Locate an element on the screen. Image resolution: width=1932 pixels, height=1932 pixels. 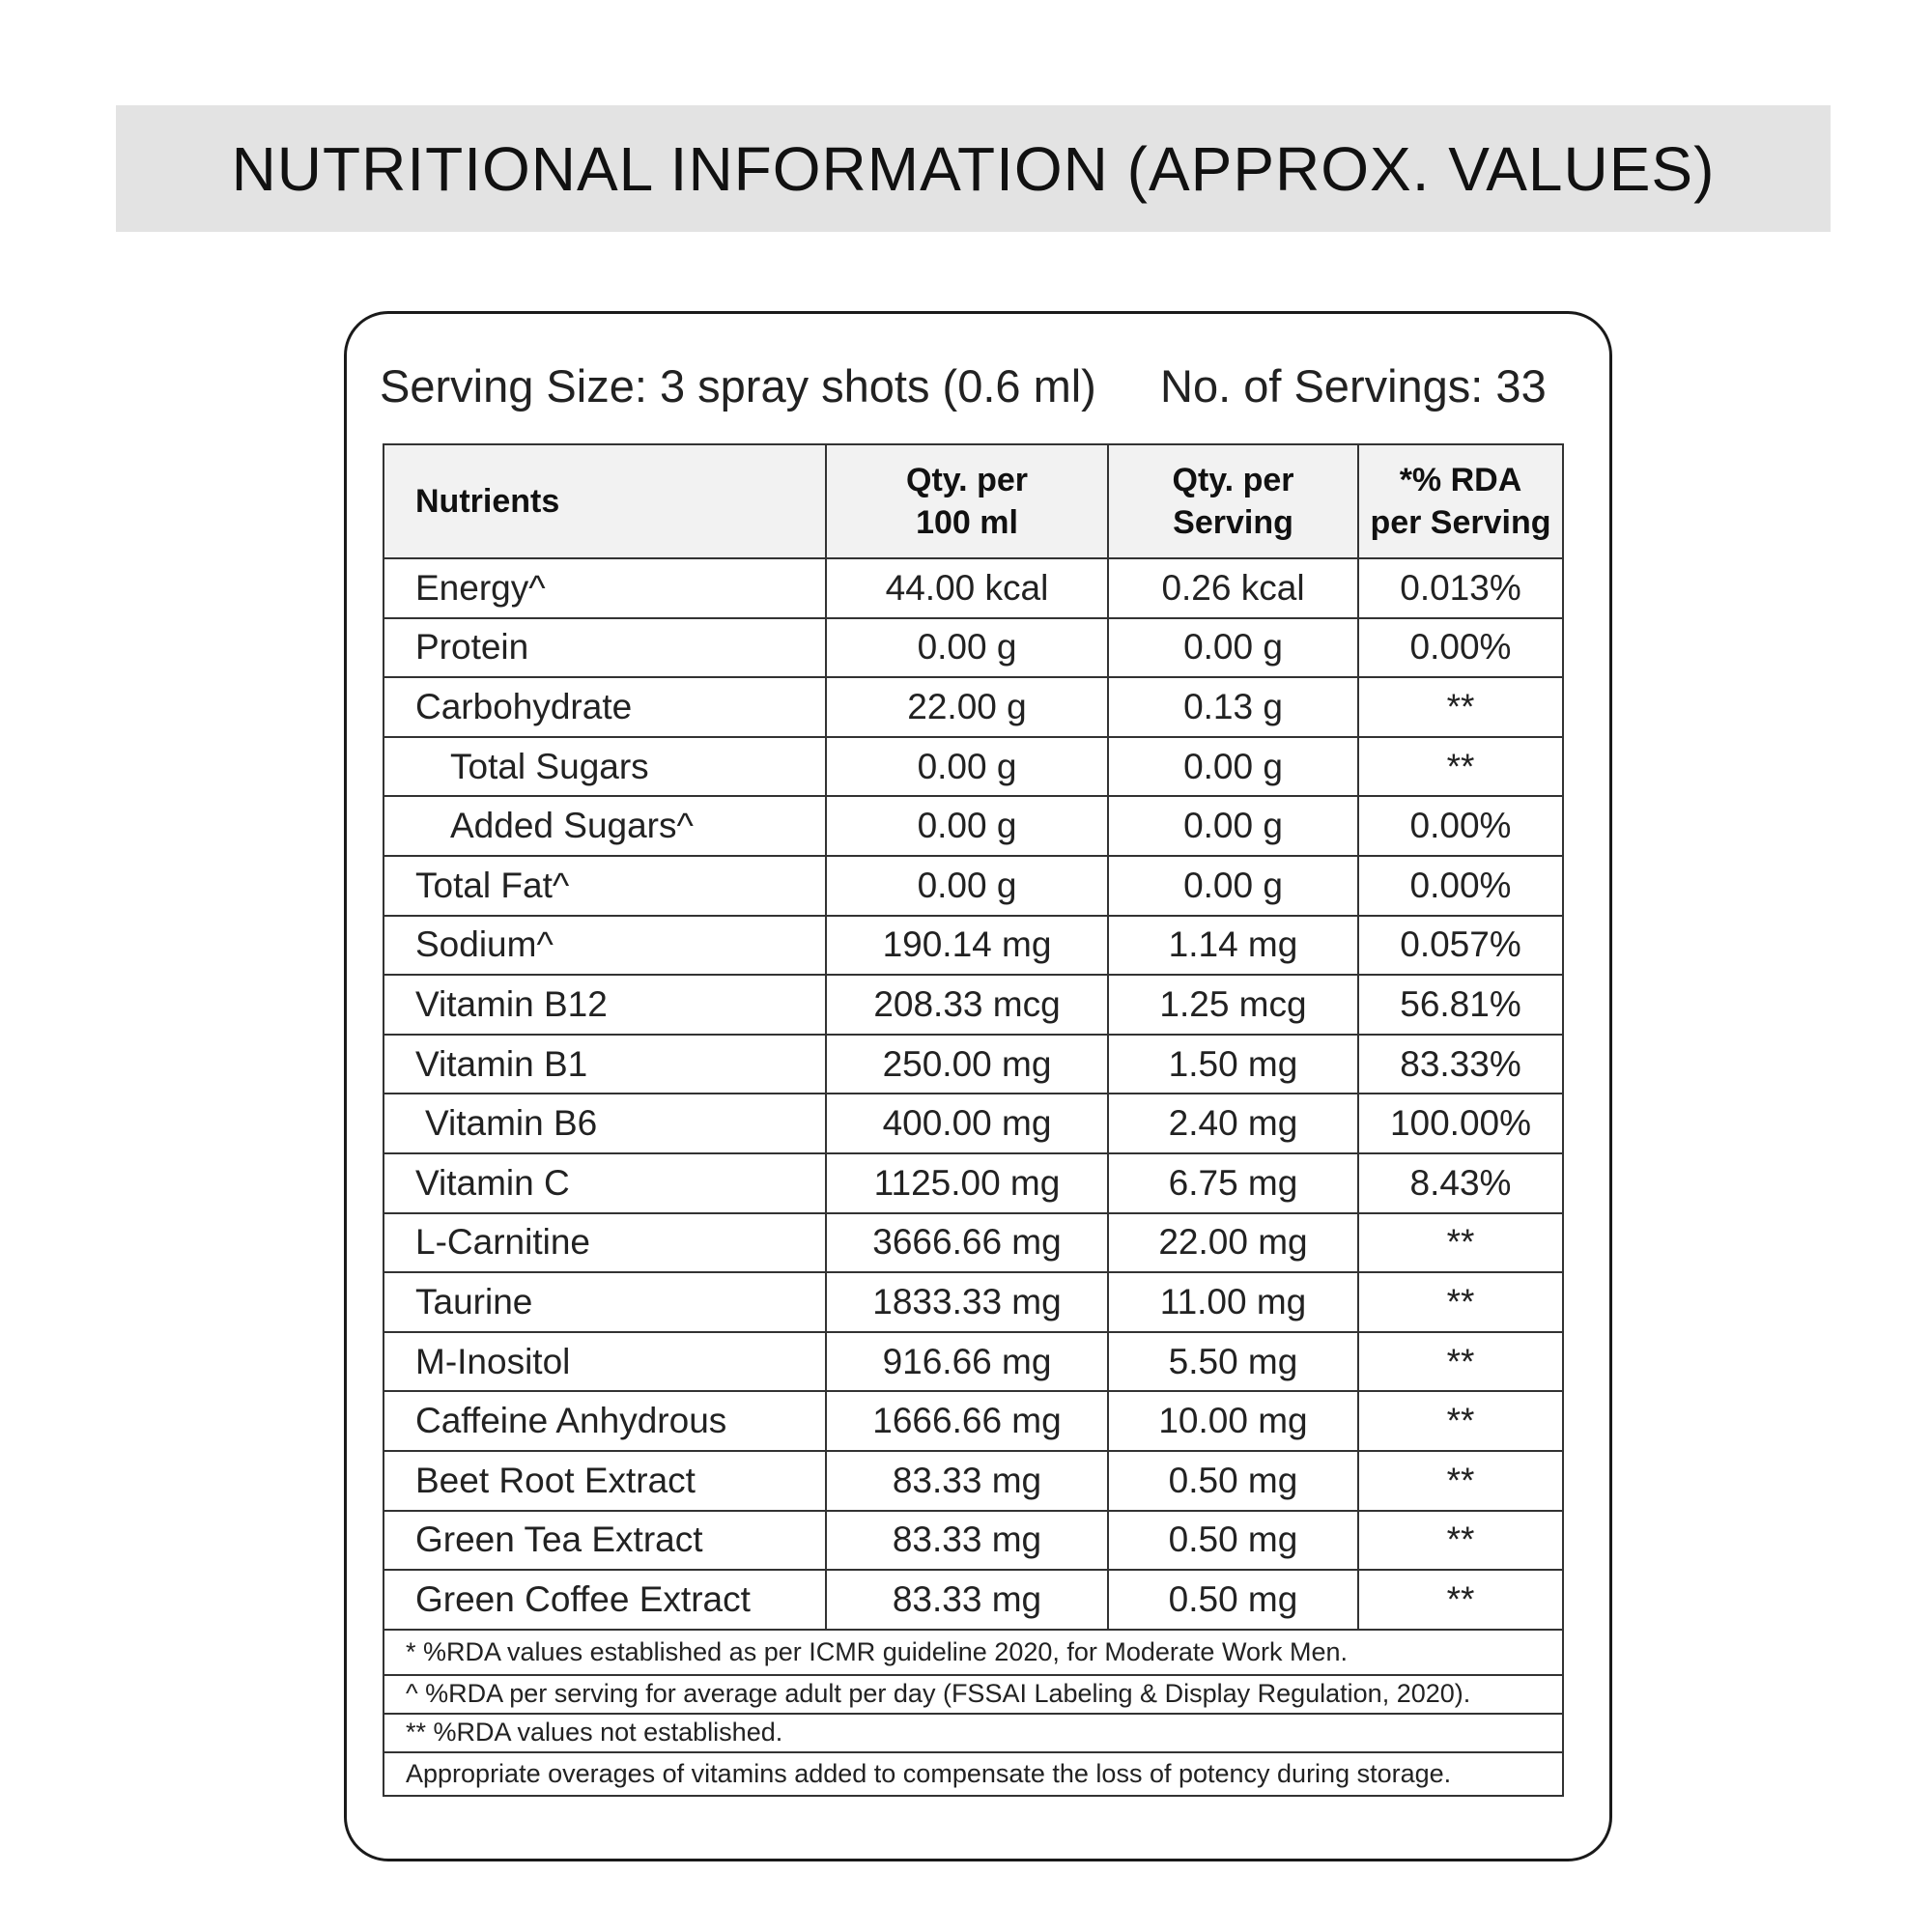
table-row: Green Tea Extract 83.33 mg 0.50 mg ** is located at coordinates (973, 1540).